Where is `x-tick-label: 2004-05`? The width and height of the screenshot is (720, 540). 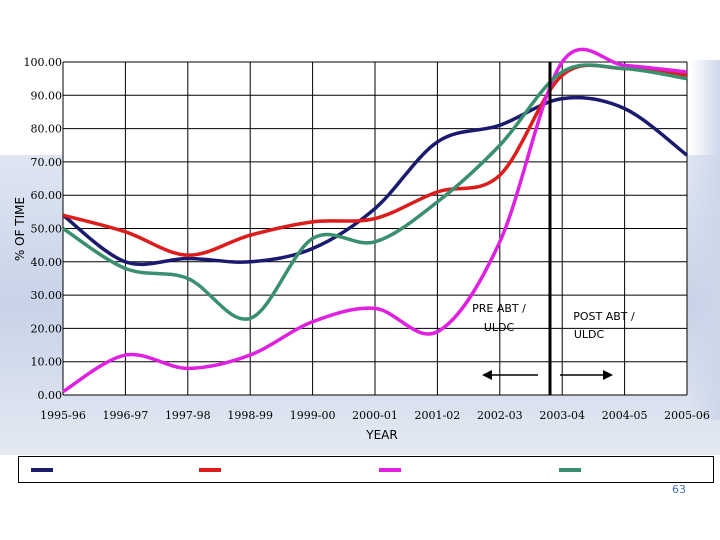 x-tick-label: 2004-05 is located at coordinates (625, 415).